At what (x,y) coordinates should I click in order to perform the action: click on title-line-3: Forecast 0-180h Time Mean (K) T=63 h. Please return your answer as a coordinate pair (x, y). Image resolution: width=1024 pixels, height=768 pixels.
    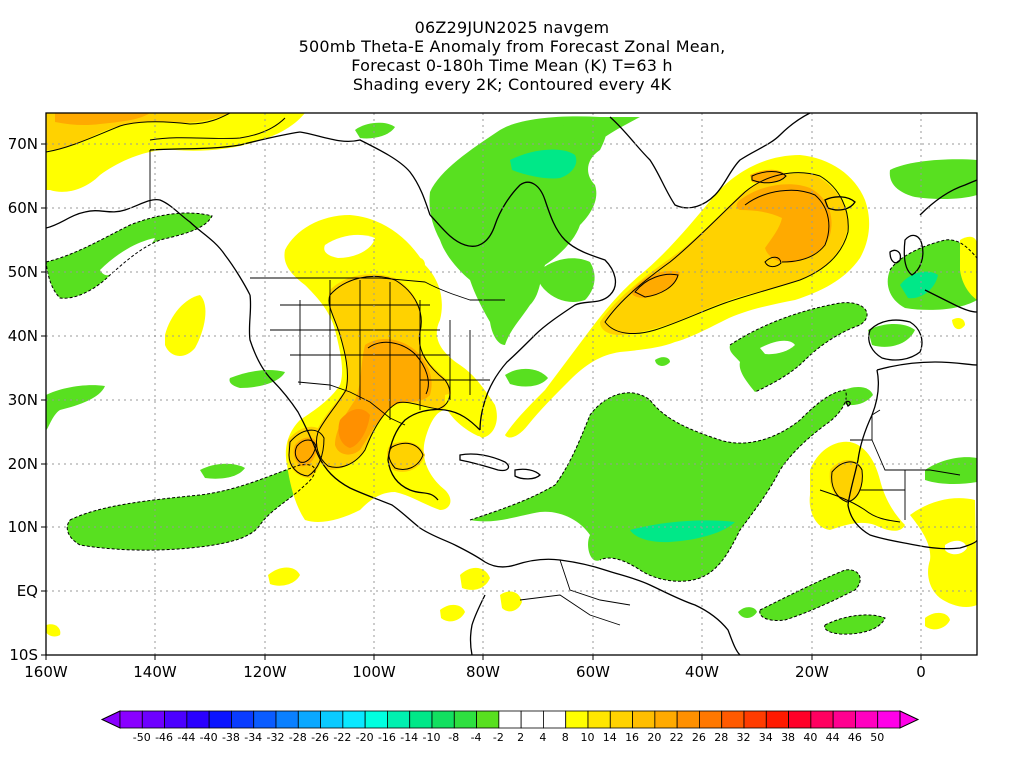
    Looking at the image, I should click on (512, 65).